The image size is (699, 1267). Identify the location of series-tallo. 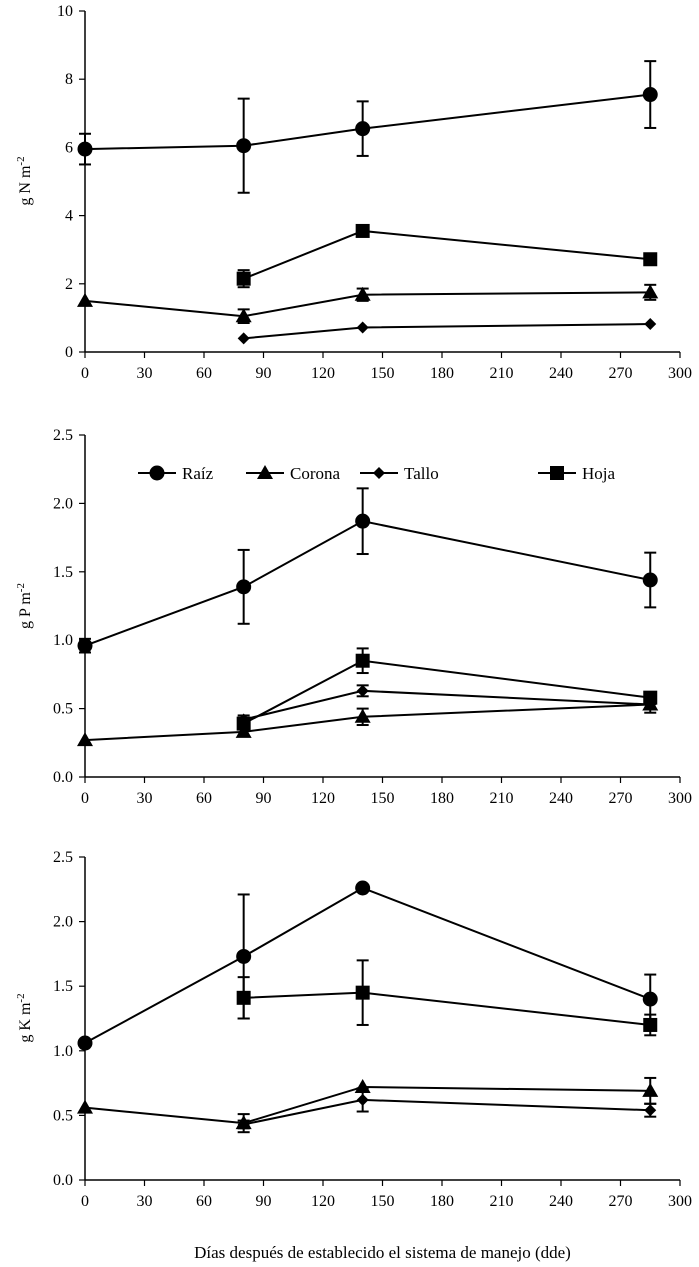
(447, 1109).